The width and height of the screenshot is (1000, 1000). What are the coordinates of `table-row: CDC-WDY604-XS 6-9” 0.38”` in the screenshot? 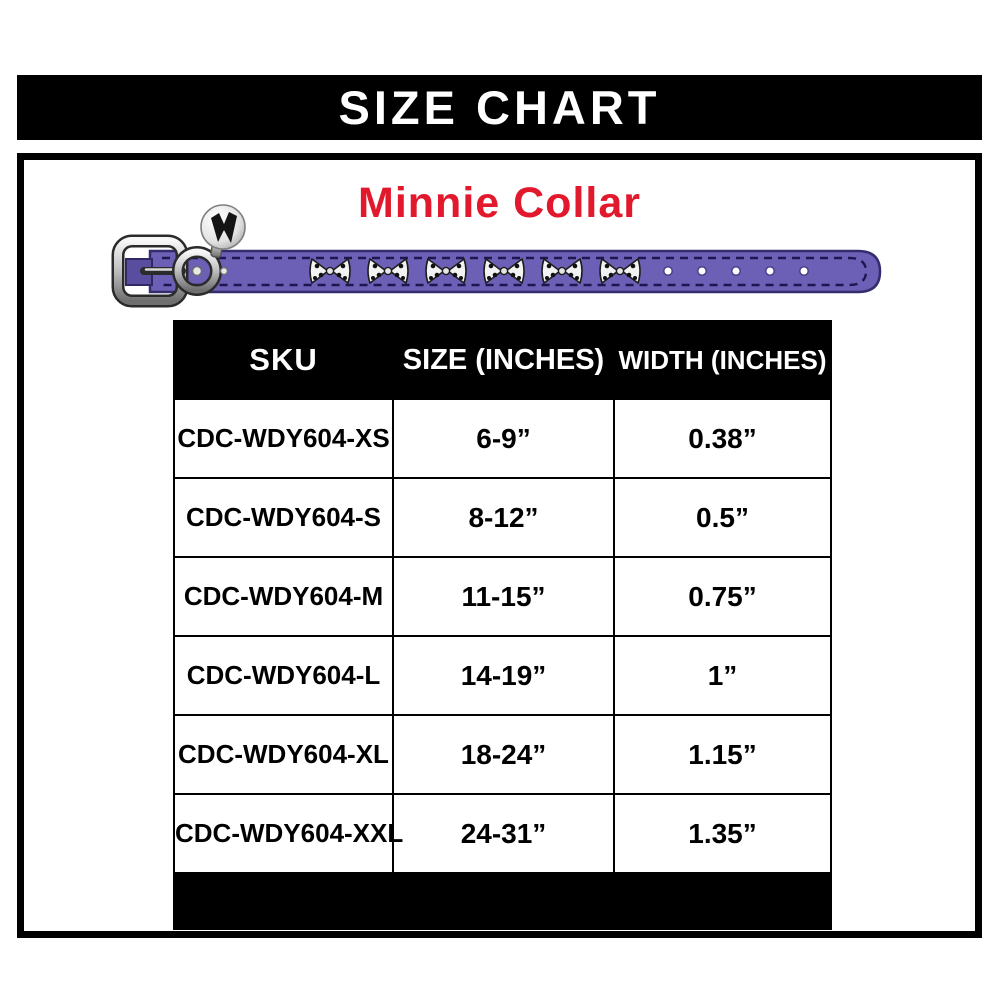 It's located at (502, 438).